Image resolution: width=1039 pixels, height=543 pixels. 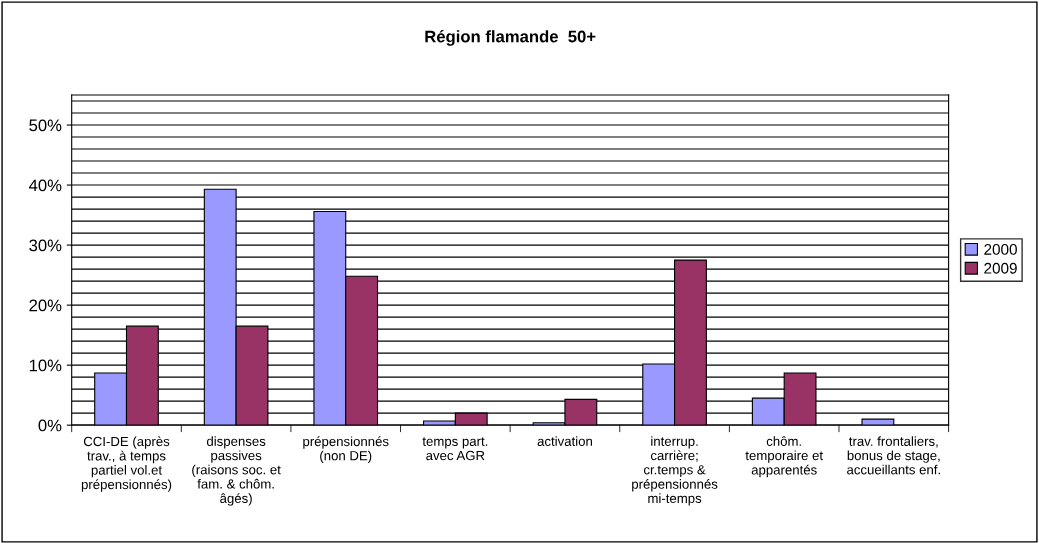 What do you see at coordinates (878, 422) in the screenshot?
I see `bar` at bounding box center [878, 422].